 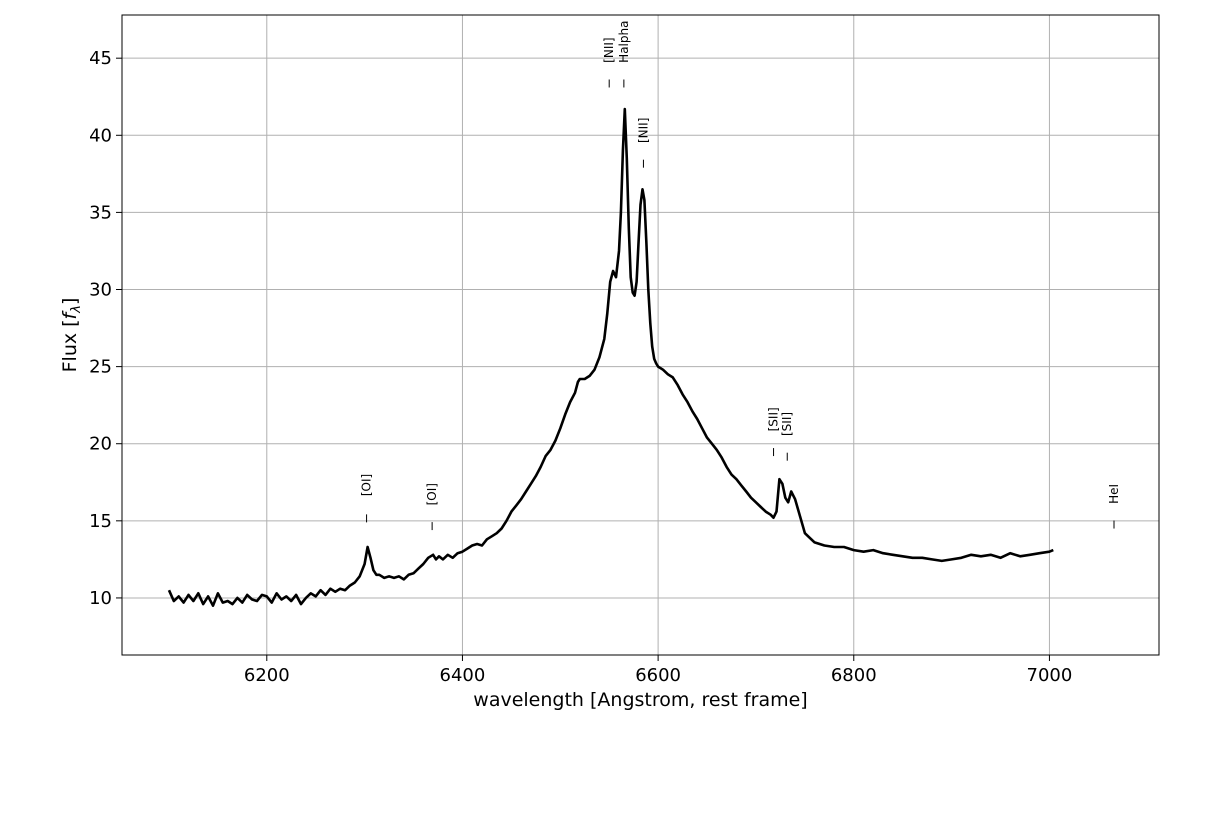 I want to click on y-axis-label-suffix: ], so click(x=70, y=301).